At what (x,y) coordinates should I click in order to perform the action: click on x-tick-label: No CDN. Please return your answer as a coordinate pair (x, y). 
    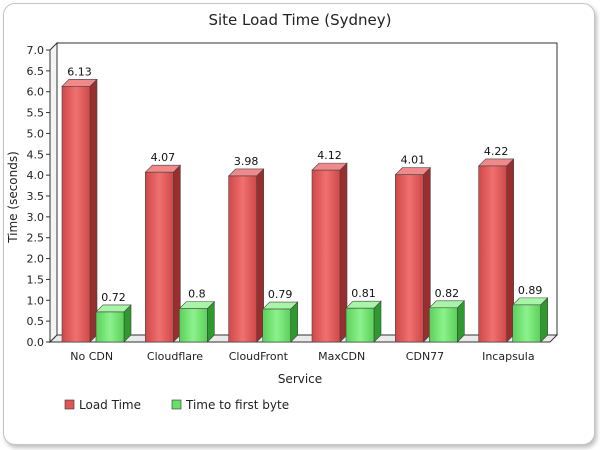
    Looking at the image, I should click on (91, 356).